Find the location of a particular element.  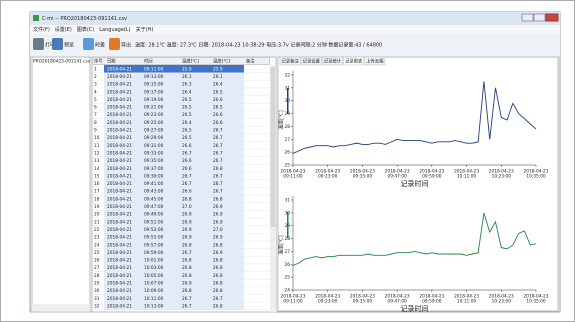

file-item: PRO20180423-091141.csv is located at coordinates (62, 62).